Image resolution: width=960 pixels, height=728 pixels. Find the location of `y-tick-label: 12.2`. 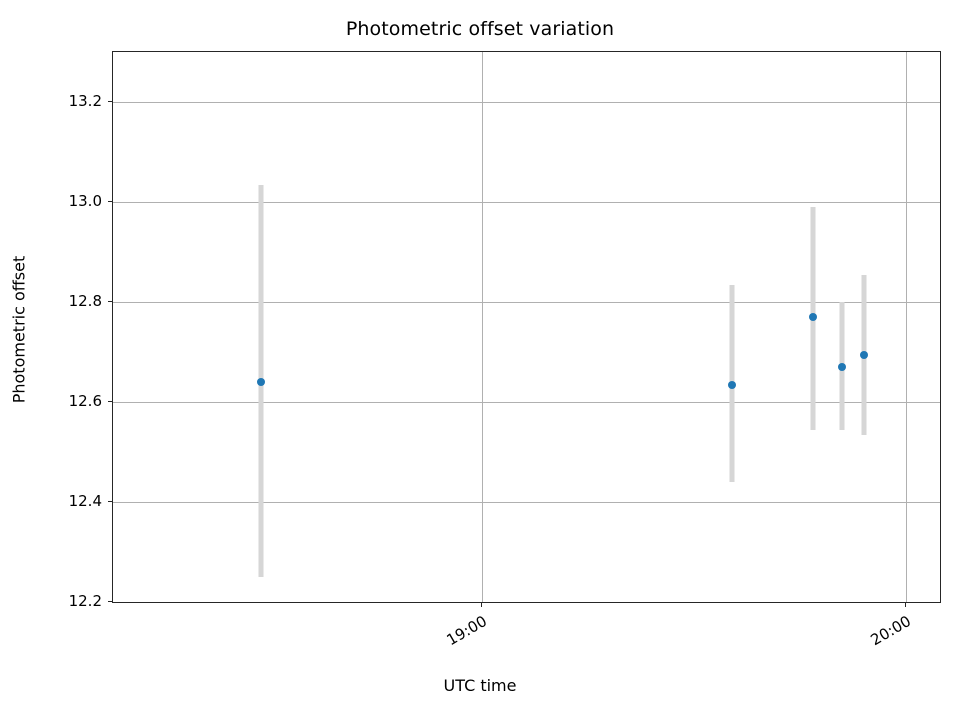

y-tick-label: 12.2 is located at coordinates (85, 601).